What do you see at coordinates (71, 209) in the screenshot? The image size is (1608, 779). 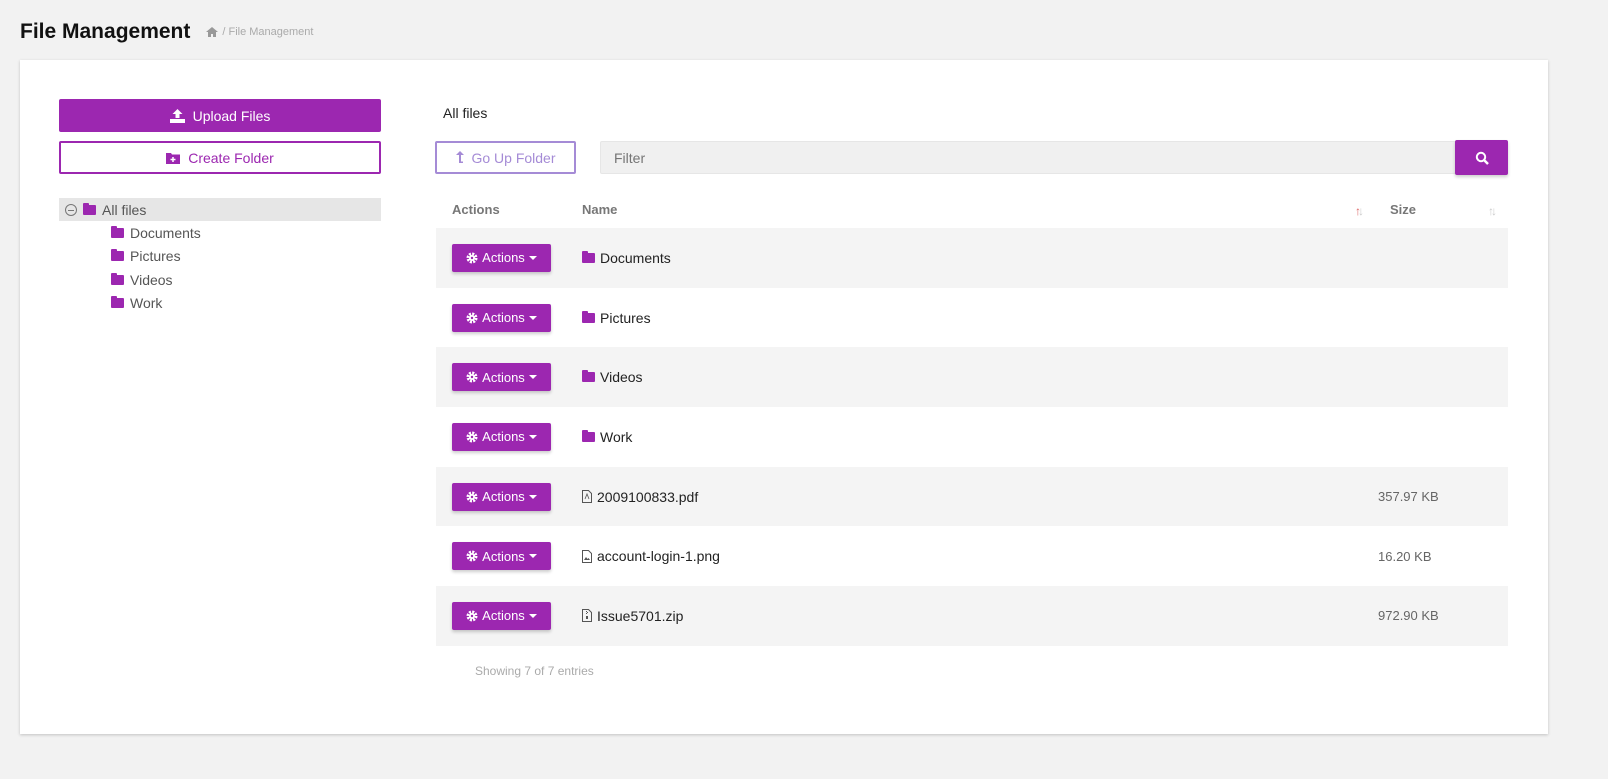 I see `collapse-icon` at bounding box center [71, 209].